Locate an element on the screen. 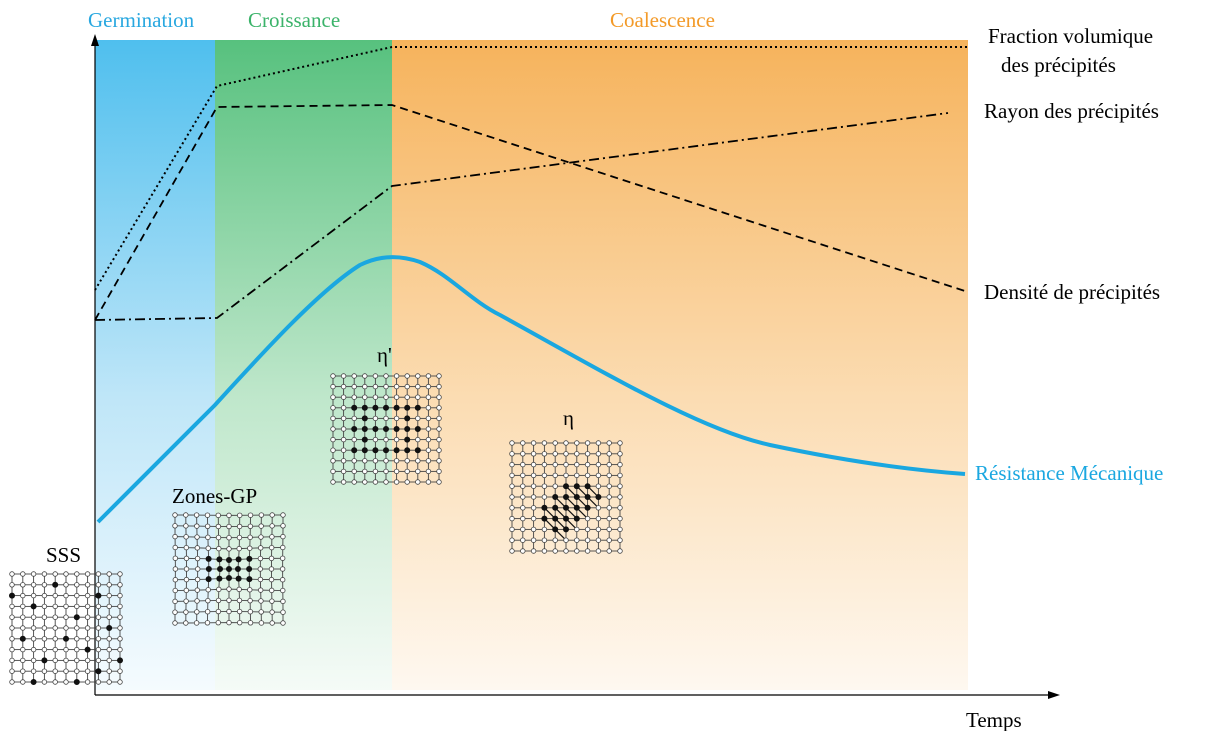 The height and width of the screenshot is (731, 1209). phase-band-germination is located at coordinates (155, 365).